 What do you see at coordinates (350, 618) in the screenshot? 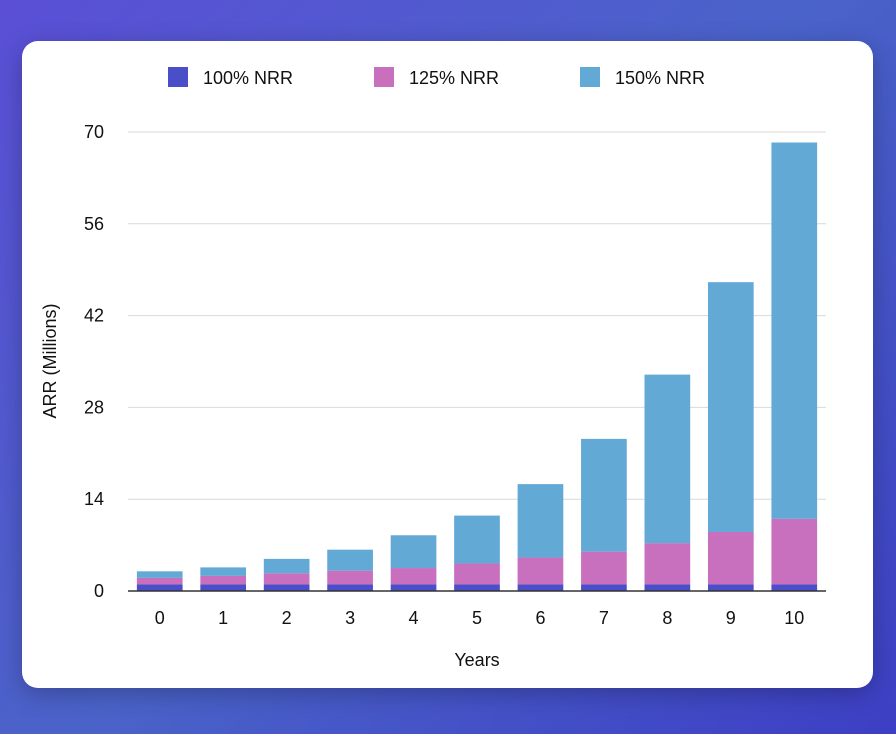
I see `x-tick-label: 3` at bounding box center [350, 618].